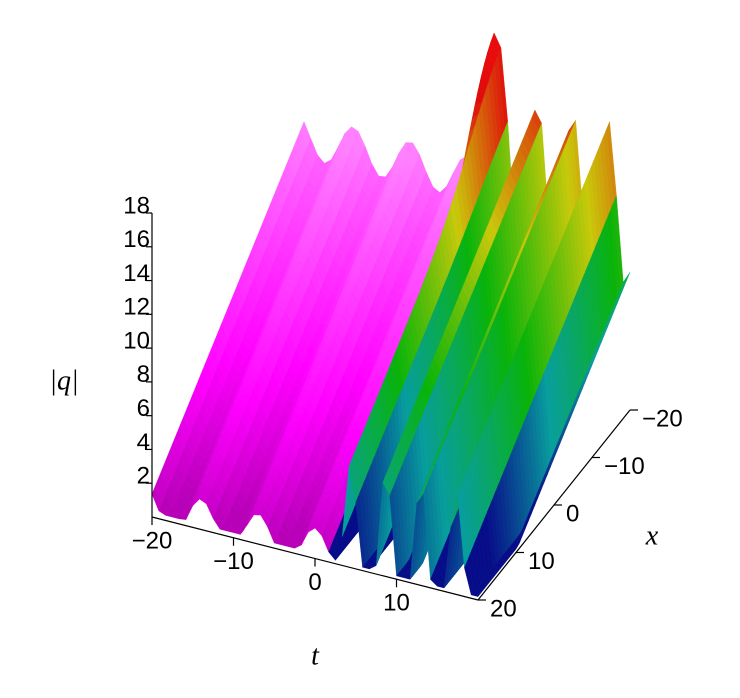 This screenshot has width=740, height=698. What do you see at coordinates (136, 307) in the screenshot?
I see `z-tick-label: 12` at bounding box center [136, 307].